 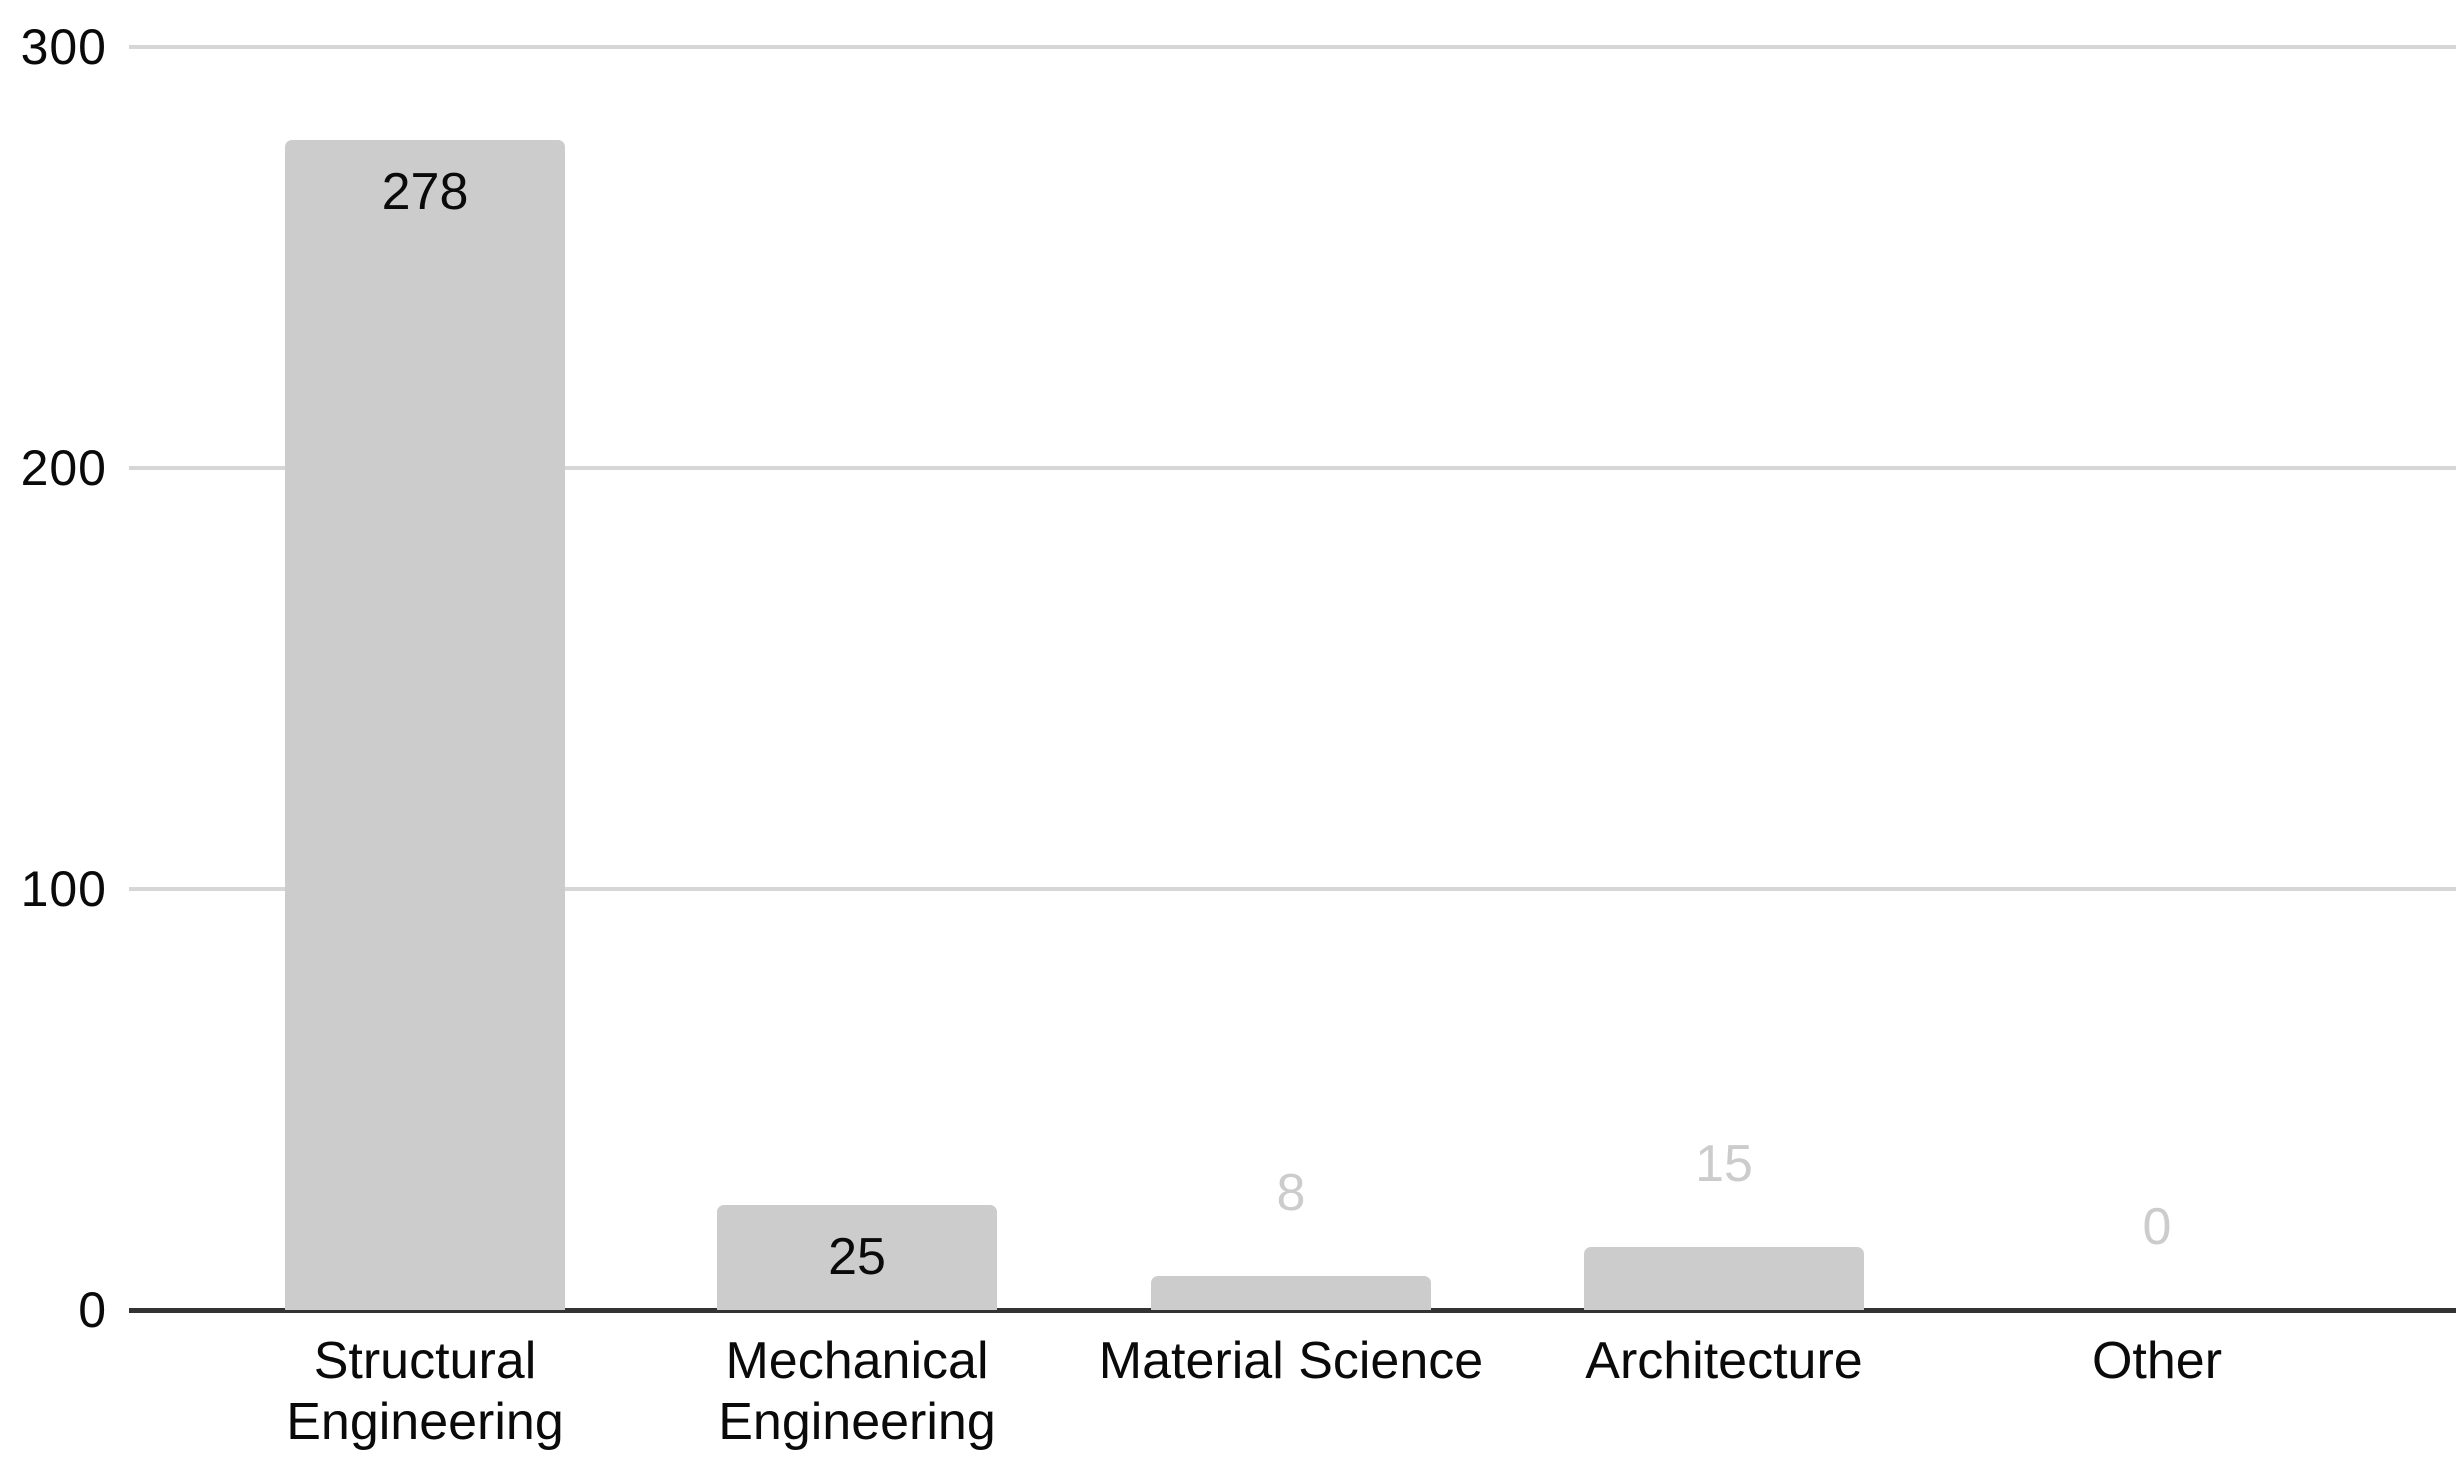 I want to click on x-axis-line, so click(x=1292, y=1310).